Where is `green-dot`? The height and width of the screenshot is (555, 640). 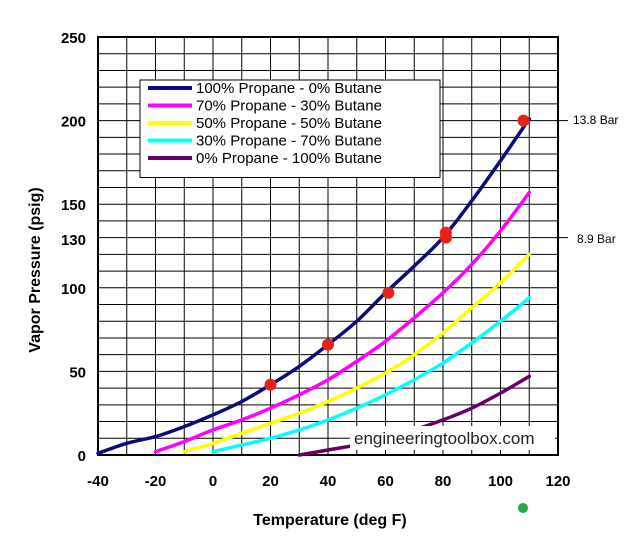
green-dot is located at coordinates (523, 508).